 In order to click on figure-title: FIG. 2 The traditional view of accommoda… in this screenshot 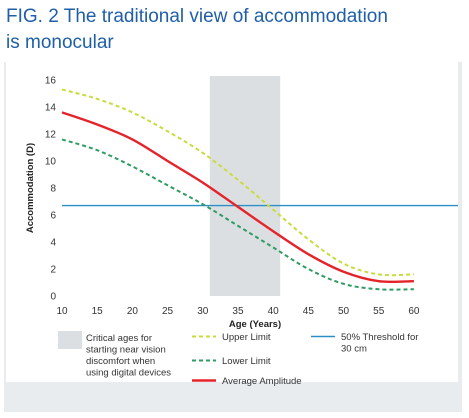, I will do `click(233, 30)`.